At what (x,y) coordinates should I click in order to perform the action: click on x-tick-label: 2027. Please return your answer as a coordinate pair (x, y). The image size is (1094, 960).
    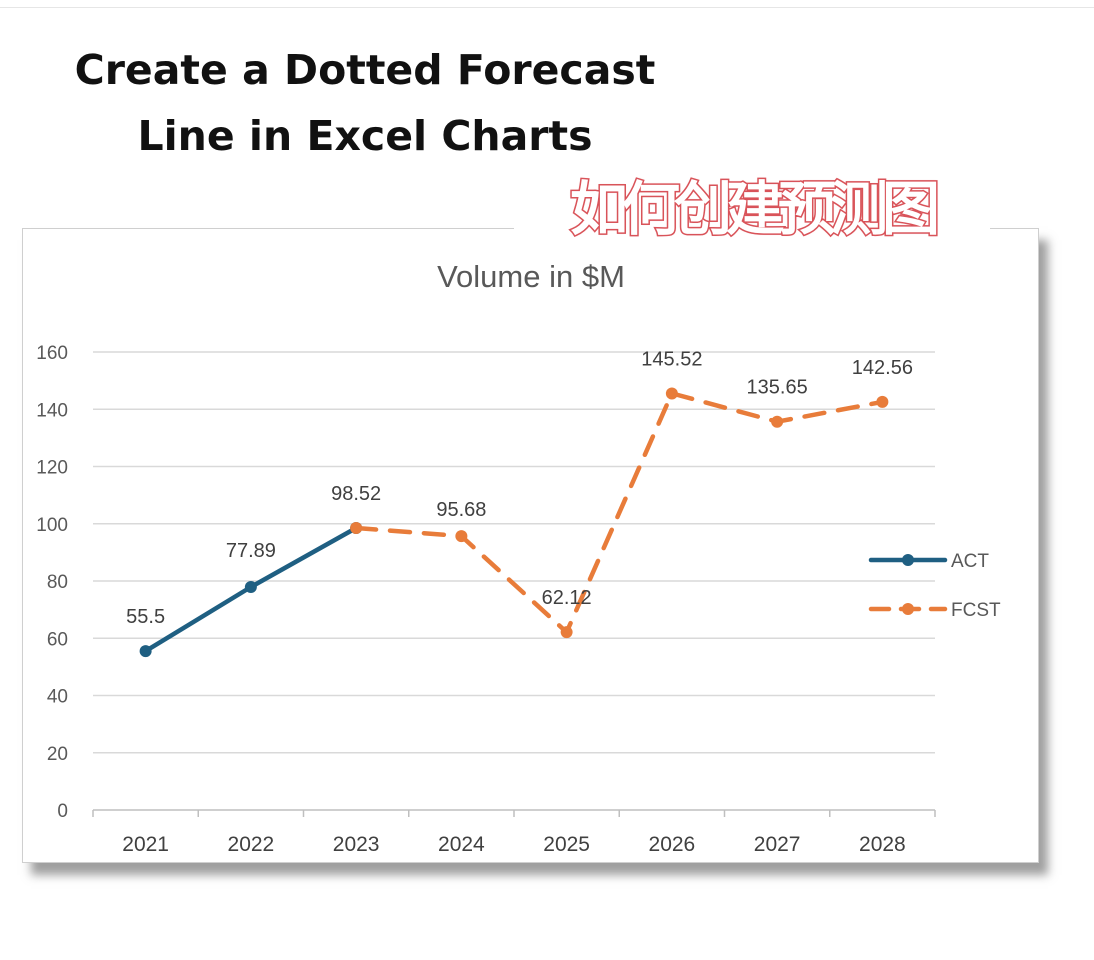
    Looking at the image, I should click on (777, 844).